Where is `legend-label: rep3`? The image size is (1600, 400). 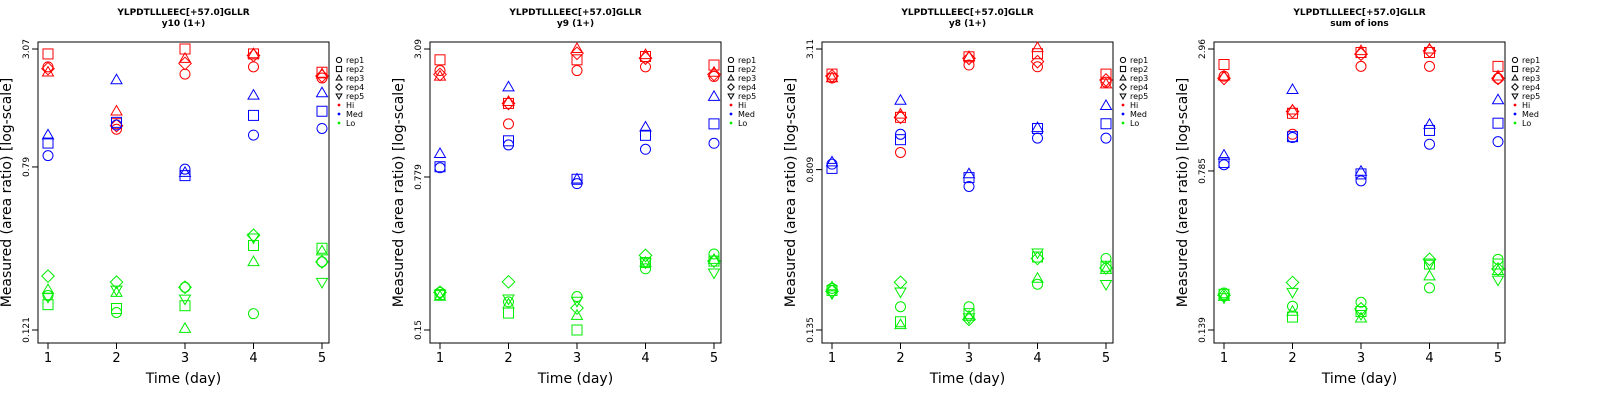 legend-label: rep3 is located at coordinates (1139, 78).